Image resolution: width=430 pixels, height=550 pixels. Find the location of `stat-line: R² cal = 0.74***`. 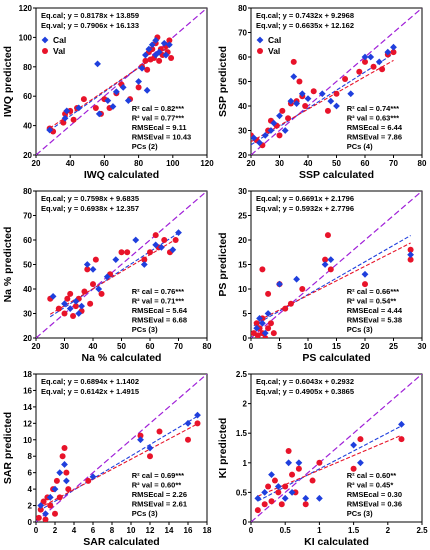

stat-line: R² cal = 0.74*** is located at coordinates (373, 108).